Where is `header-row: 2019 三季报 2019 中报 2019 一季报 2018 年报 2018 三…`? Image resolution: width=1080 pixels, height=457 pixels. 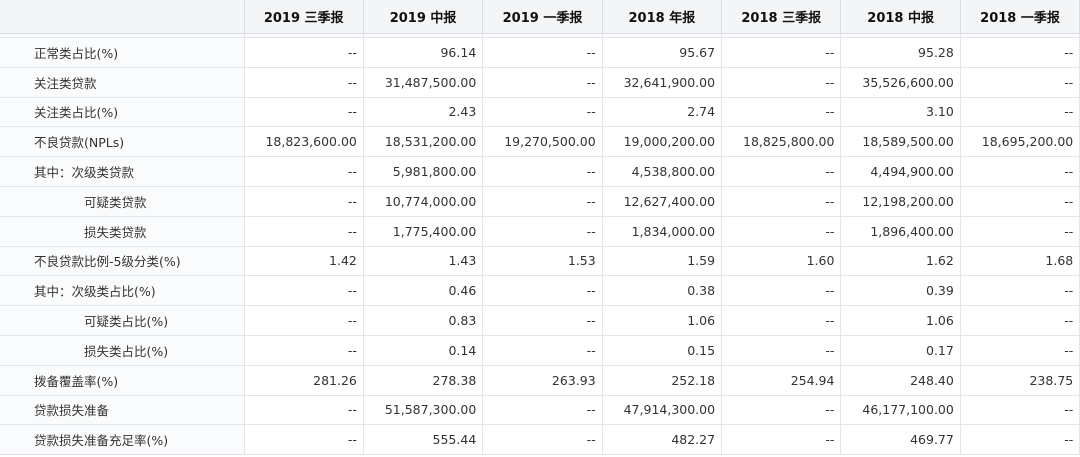
header-row: 2019 三季报 2019 中报 2019 一季报 2018 年报 2018 三… is located at coordinates (540, 17).